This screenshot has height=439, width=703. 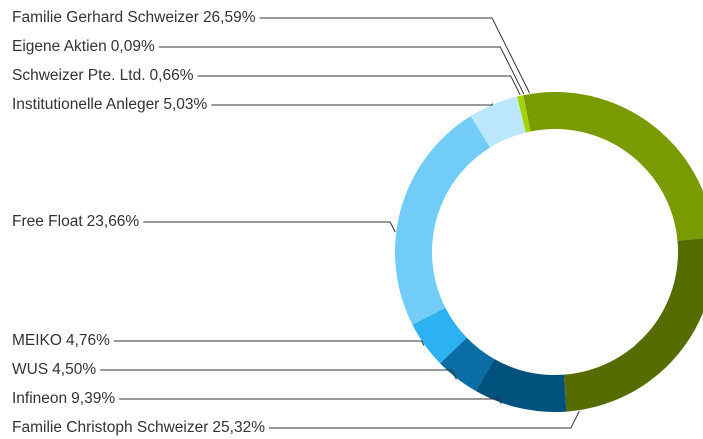 I want to click on slice-value: 0,09%, so click(x=133, y=46).